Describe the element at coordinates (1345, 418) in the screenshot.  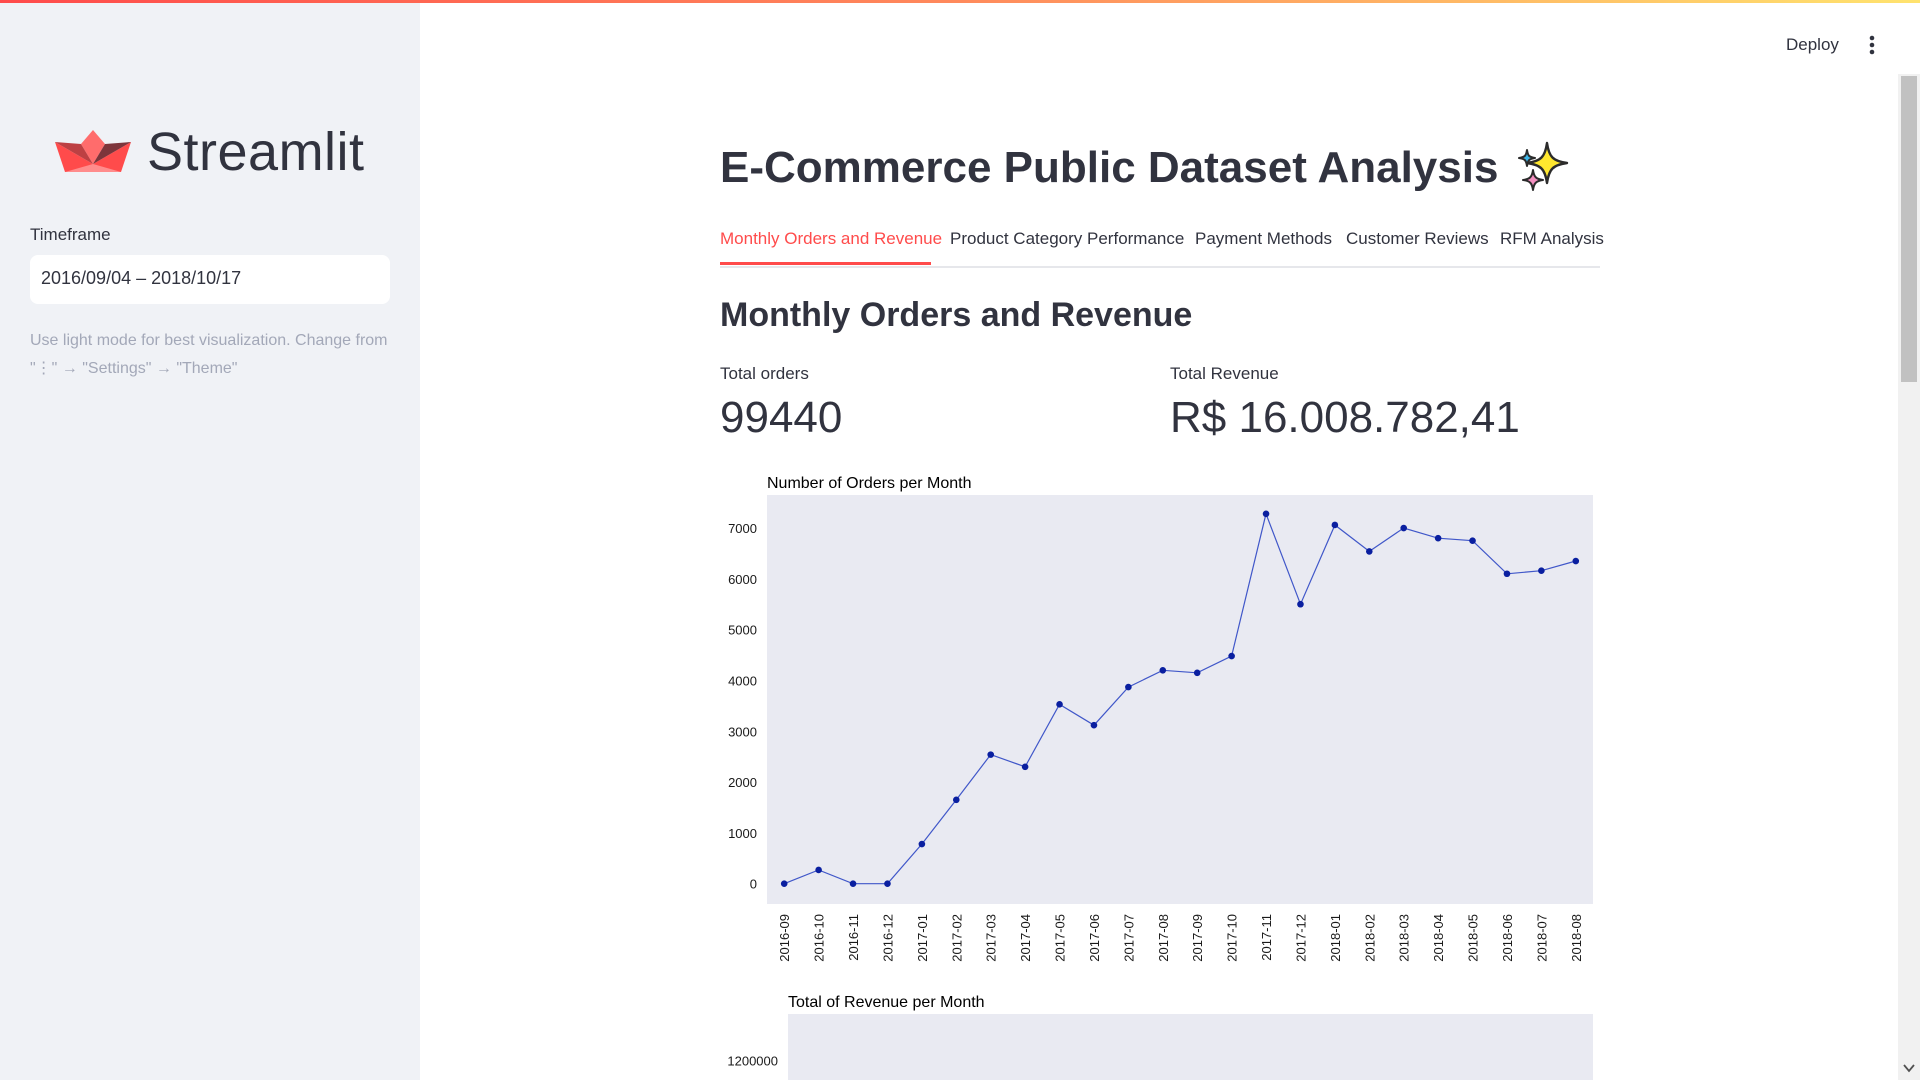
I see `metric-total-revenue-value: R$ 16.008.782,41` at that location.